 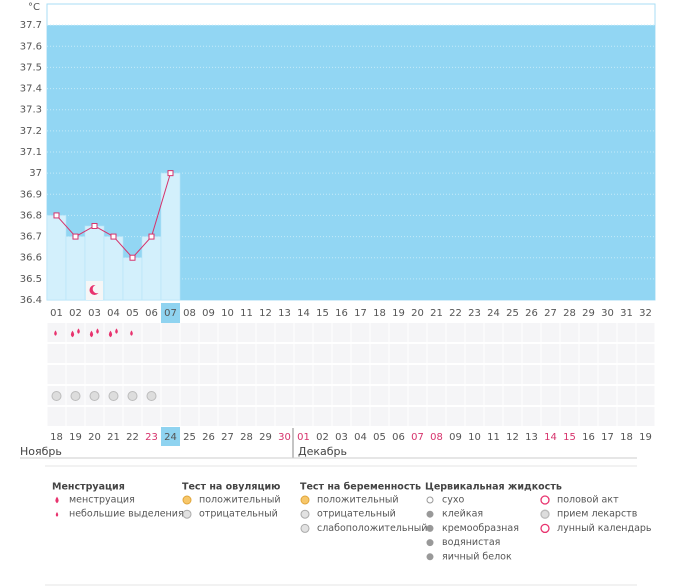 I want to click on x-tick-label: 08, so click(x=189, y=313).